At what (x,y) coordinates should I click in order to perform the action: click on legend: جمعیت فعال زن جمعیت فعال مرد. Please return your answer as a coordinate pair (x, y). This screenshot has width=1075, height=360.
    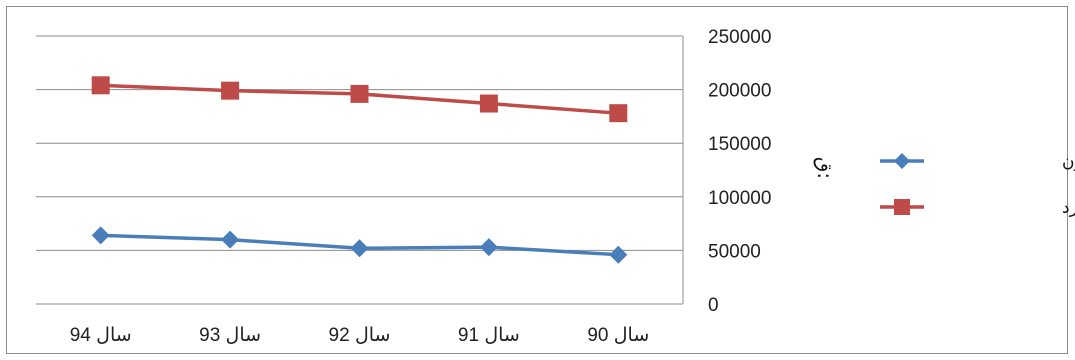
    Looking at the image, I should click on (977, 185).